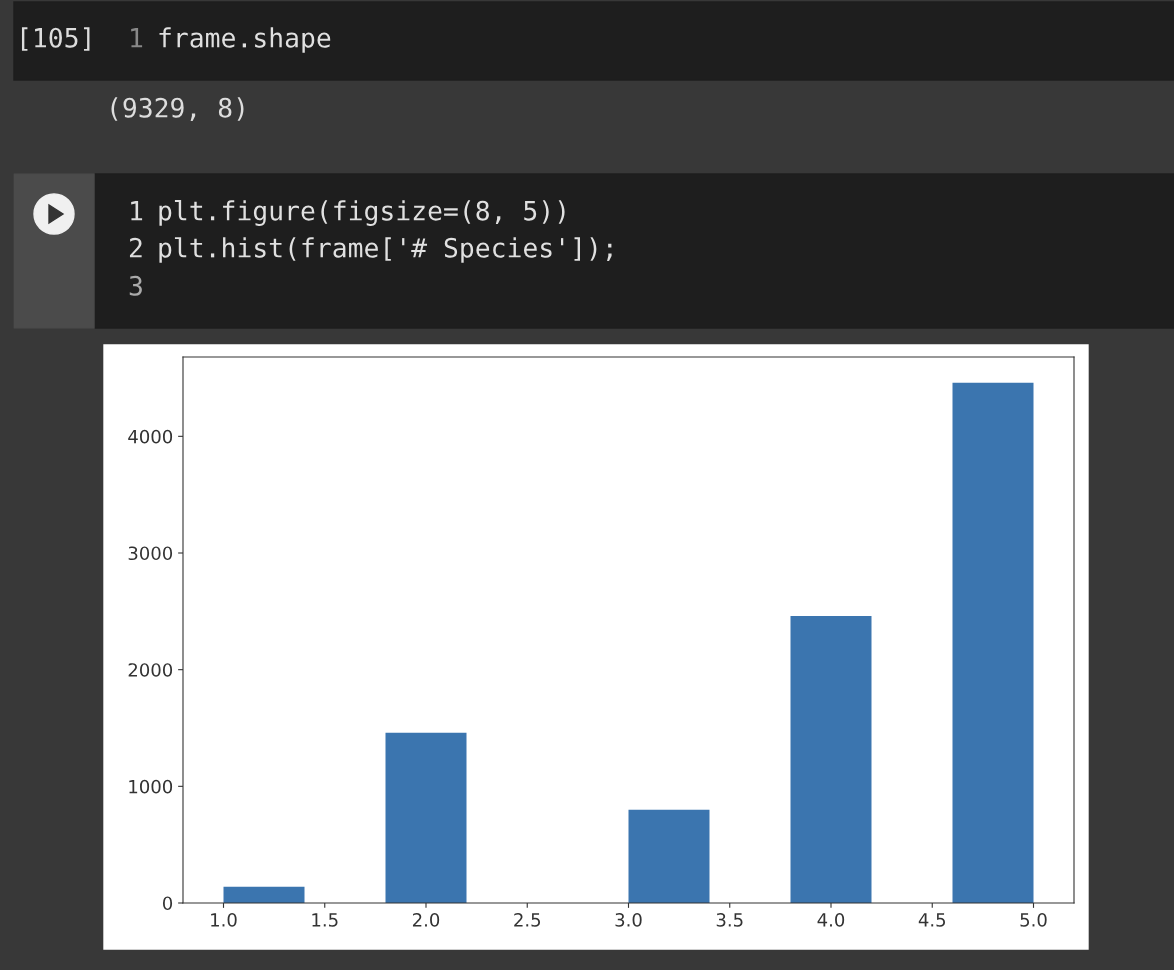  Describe the element at coordinates (325, 920) in the screenshot. I see `x-tick-label: 1.5` at that location.